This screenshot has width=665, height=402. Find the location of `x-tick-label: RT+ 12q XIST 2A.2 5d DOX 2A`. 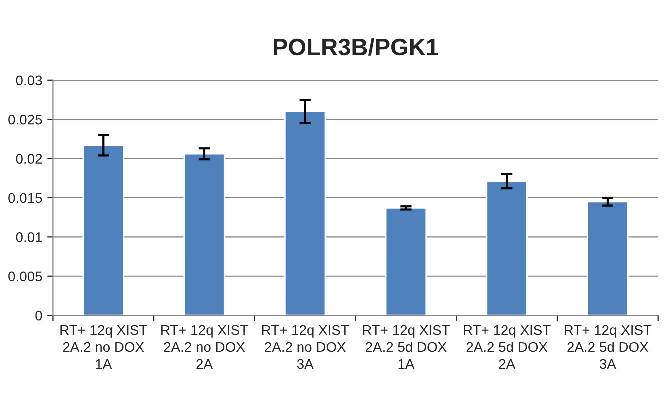

x-tick-label: RT+ 12q XIST 2A.2 5d DOX 2A is located at coordinates (507, 347).